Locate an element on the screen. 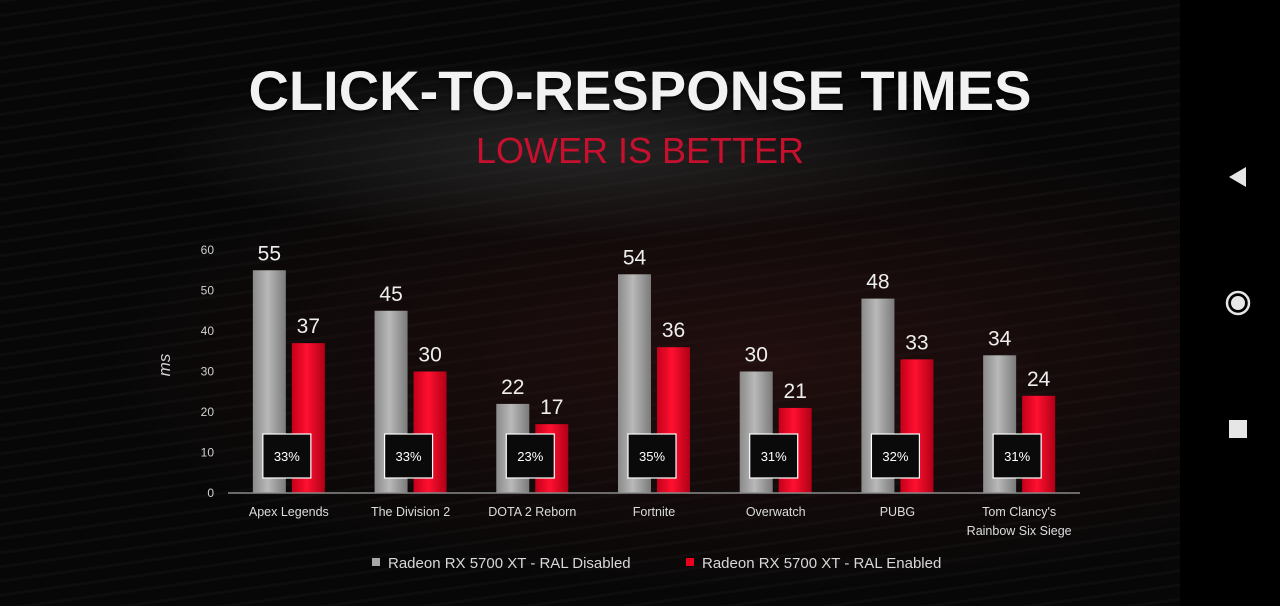 This screenshot has width=1280, height=606. x-tick-label: PUBG is located at coordinates (897, 512).